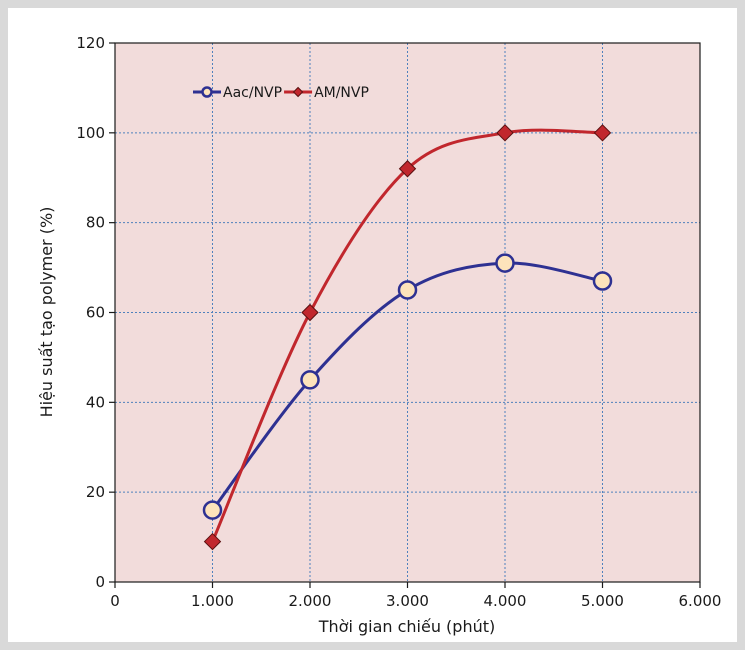 The image size is (745, 650). What do you see at coordinates (341, 93) in the screenshot?
I see `legend-label: AM/NVP` at bounding box center [341, 93].